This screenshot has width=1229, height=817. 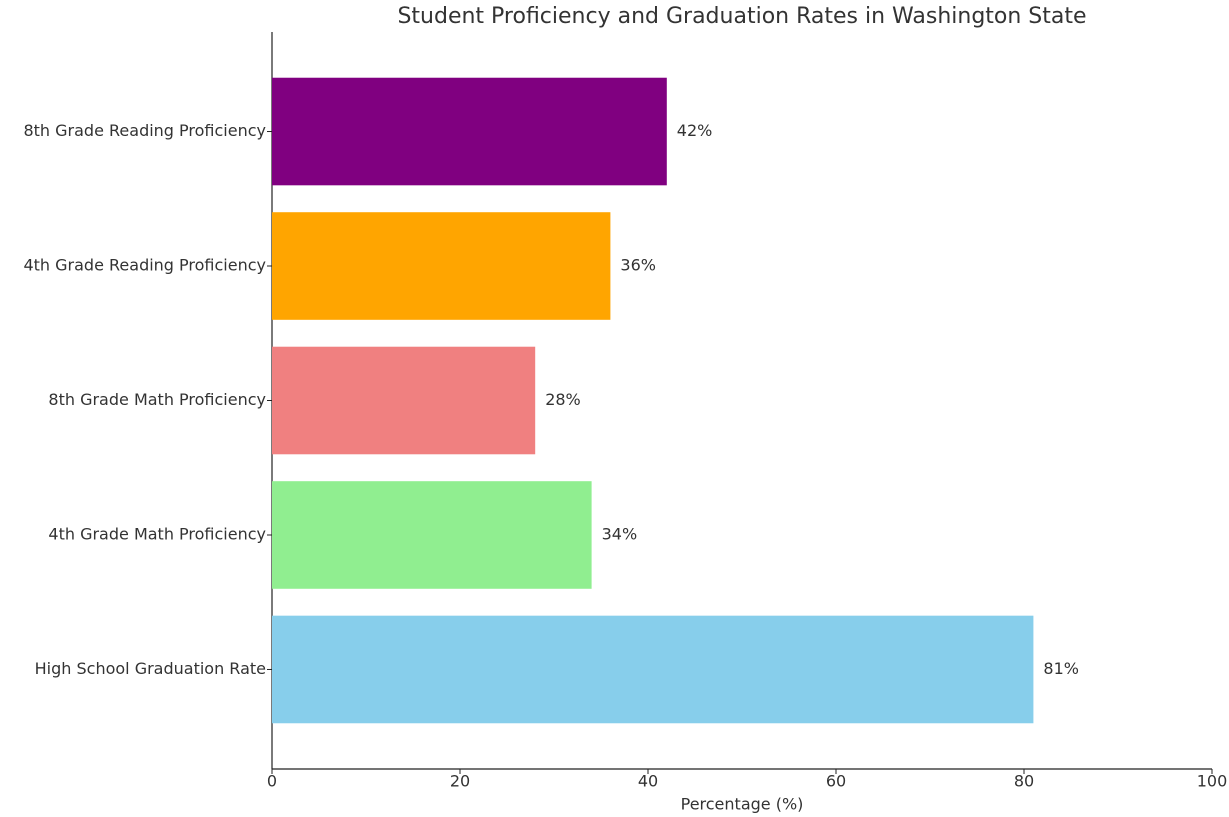 What do you see at coordinates (648, 781) in the screenshot?
I see `x-tick-label: 40` at bounding box center [648, 781].